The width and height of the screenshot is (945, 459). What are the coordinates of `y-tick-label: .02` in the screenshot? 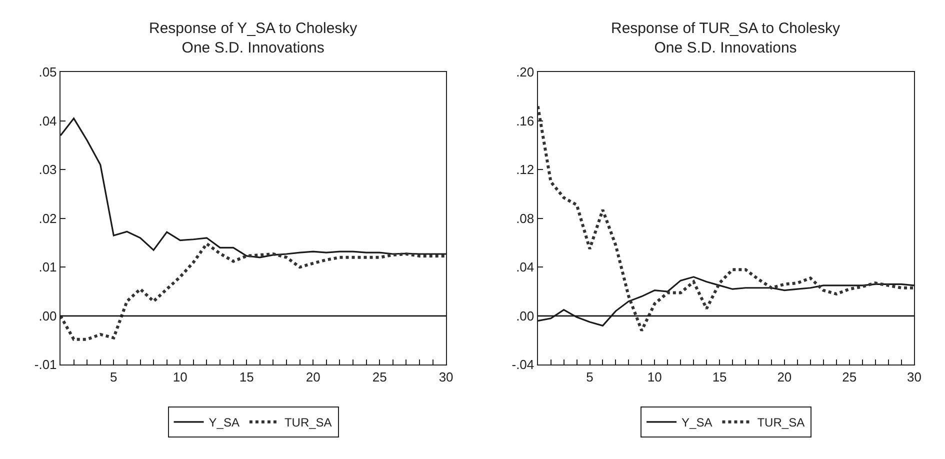 It's located at (47, 218).